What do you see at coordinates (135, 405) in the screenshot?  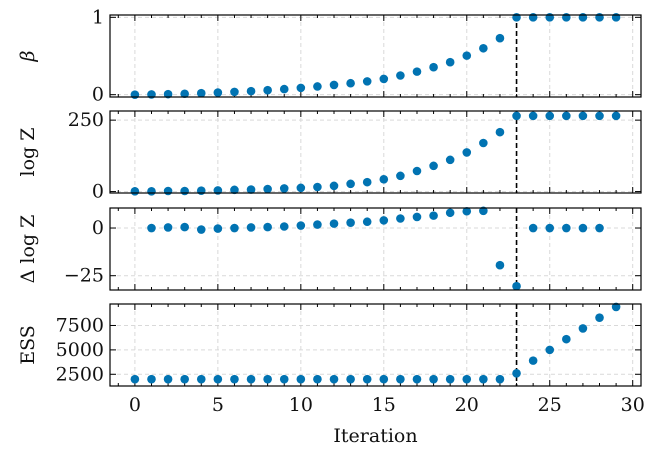 I see `tick-label-x: 0` at bounding box center [135, 405].